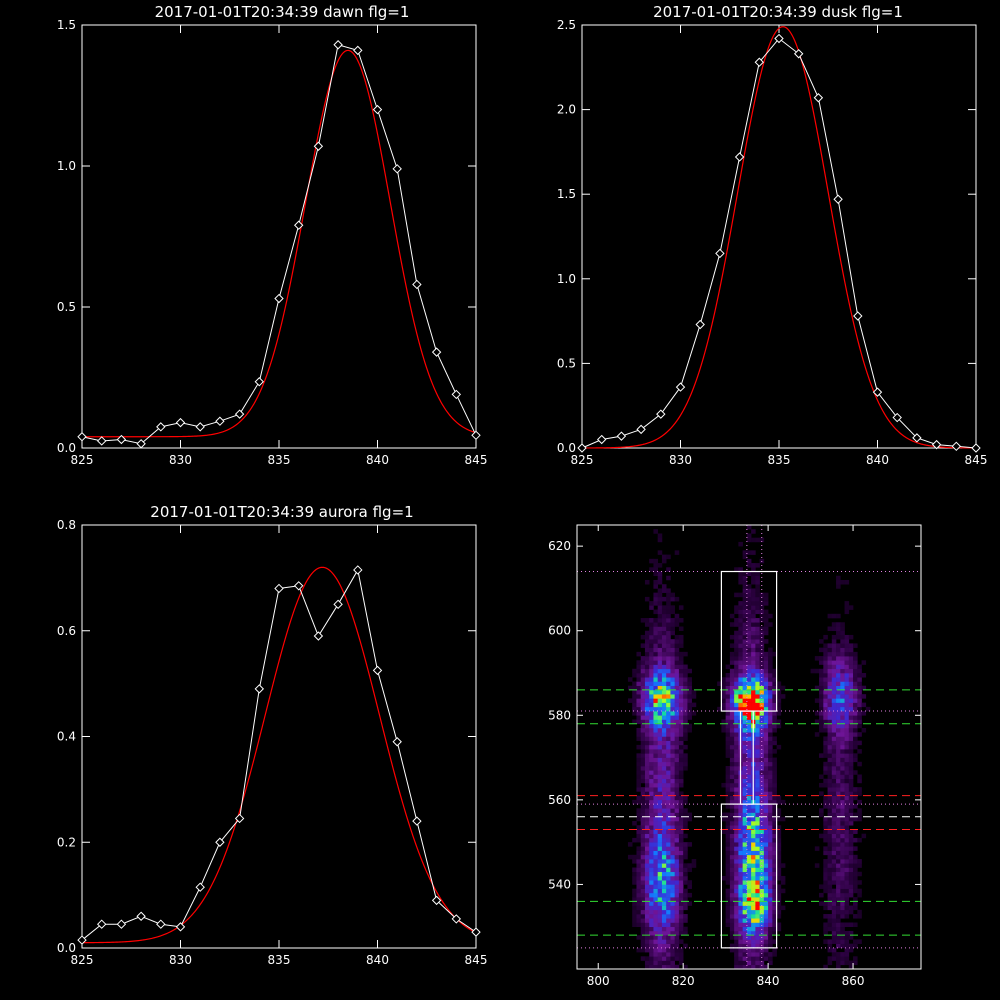 The height and width of the screenshot is (1000, 1000). Describe the element at coordinates (82, 960) in the screenshot. I see `x-tick-label-2: 825` at that location.